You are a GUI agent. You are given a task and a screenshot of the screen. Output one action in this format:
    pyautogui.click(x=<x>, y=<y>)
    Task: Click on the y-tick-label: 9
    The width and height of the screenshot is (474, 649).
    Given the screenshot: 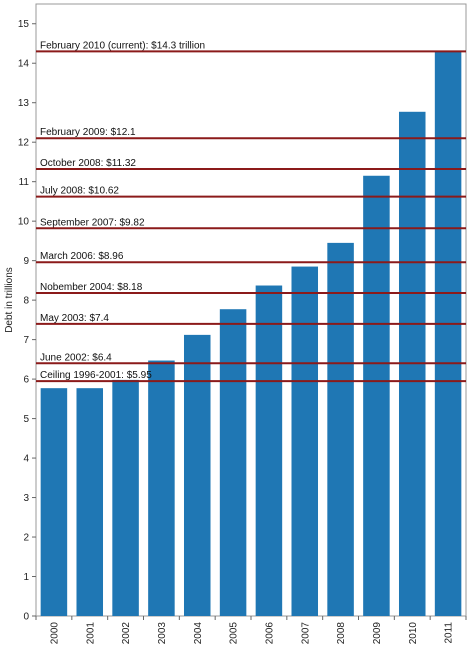 What is the action you would take?
    pyautogui.click(x=26, y=261)
    